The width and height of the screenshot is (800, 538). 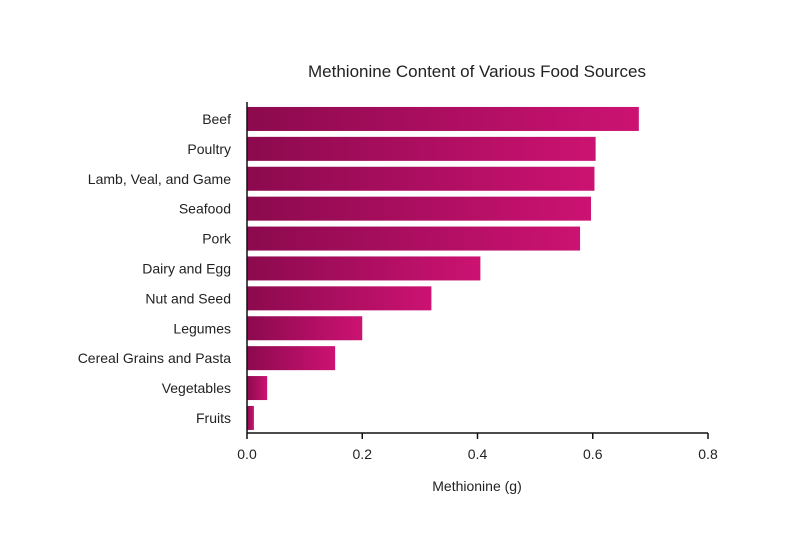 What do you see at coordinates (708, 454) in the screenshot?
I see `x-tick-label: 0.8` at bounding box center [708, 454].